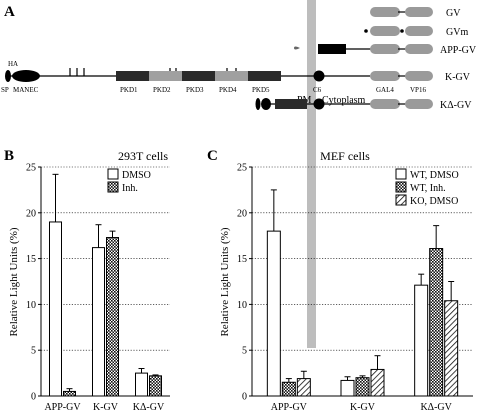  I want to click on domain-label-ha: HA, so click(13, 64).